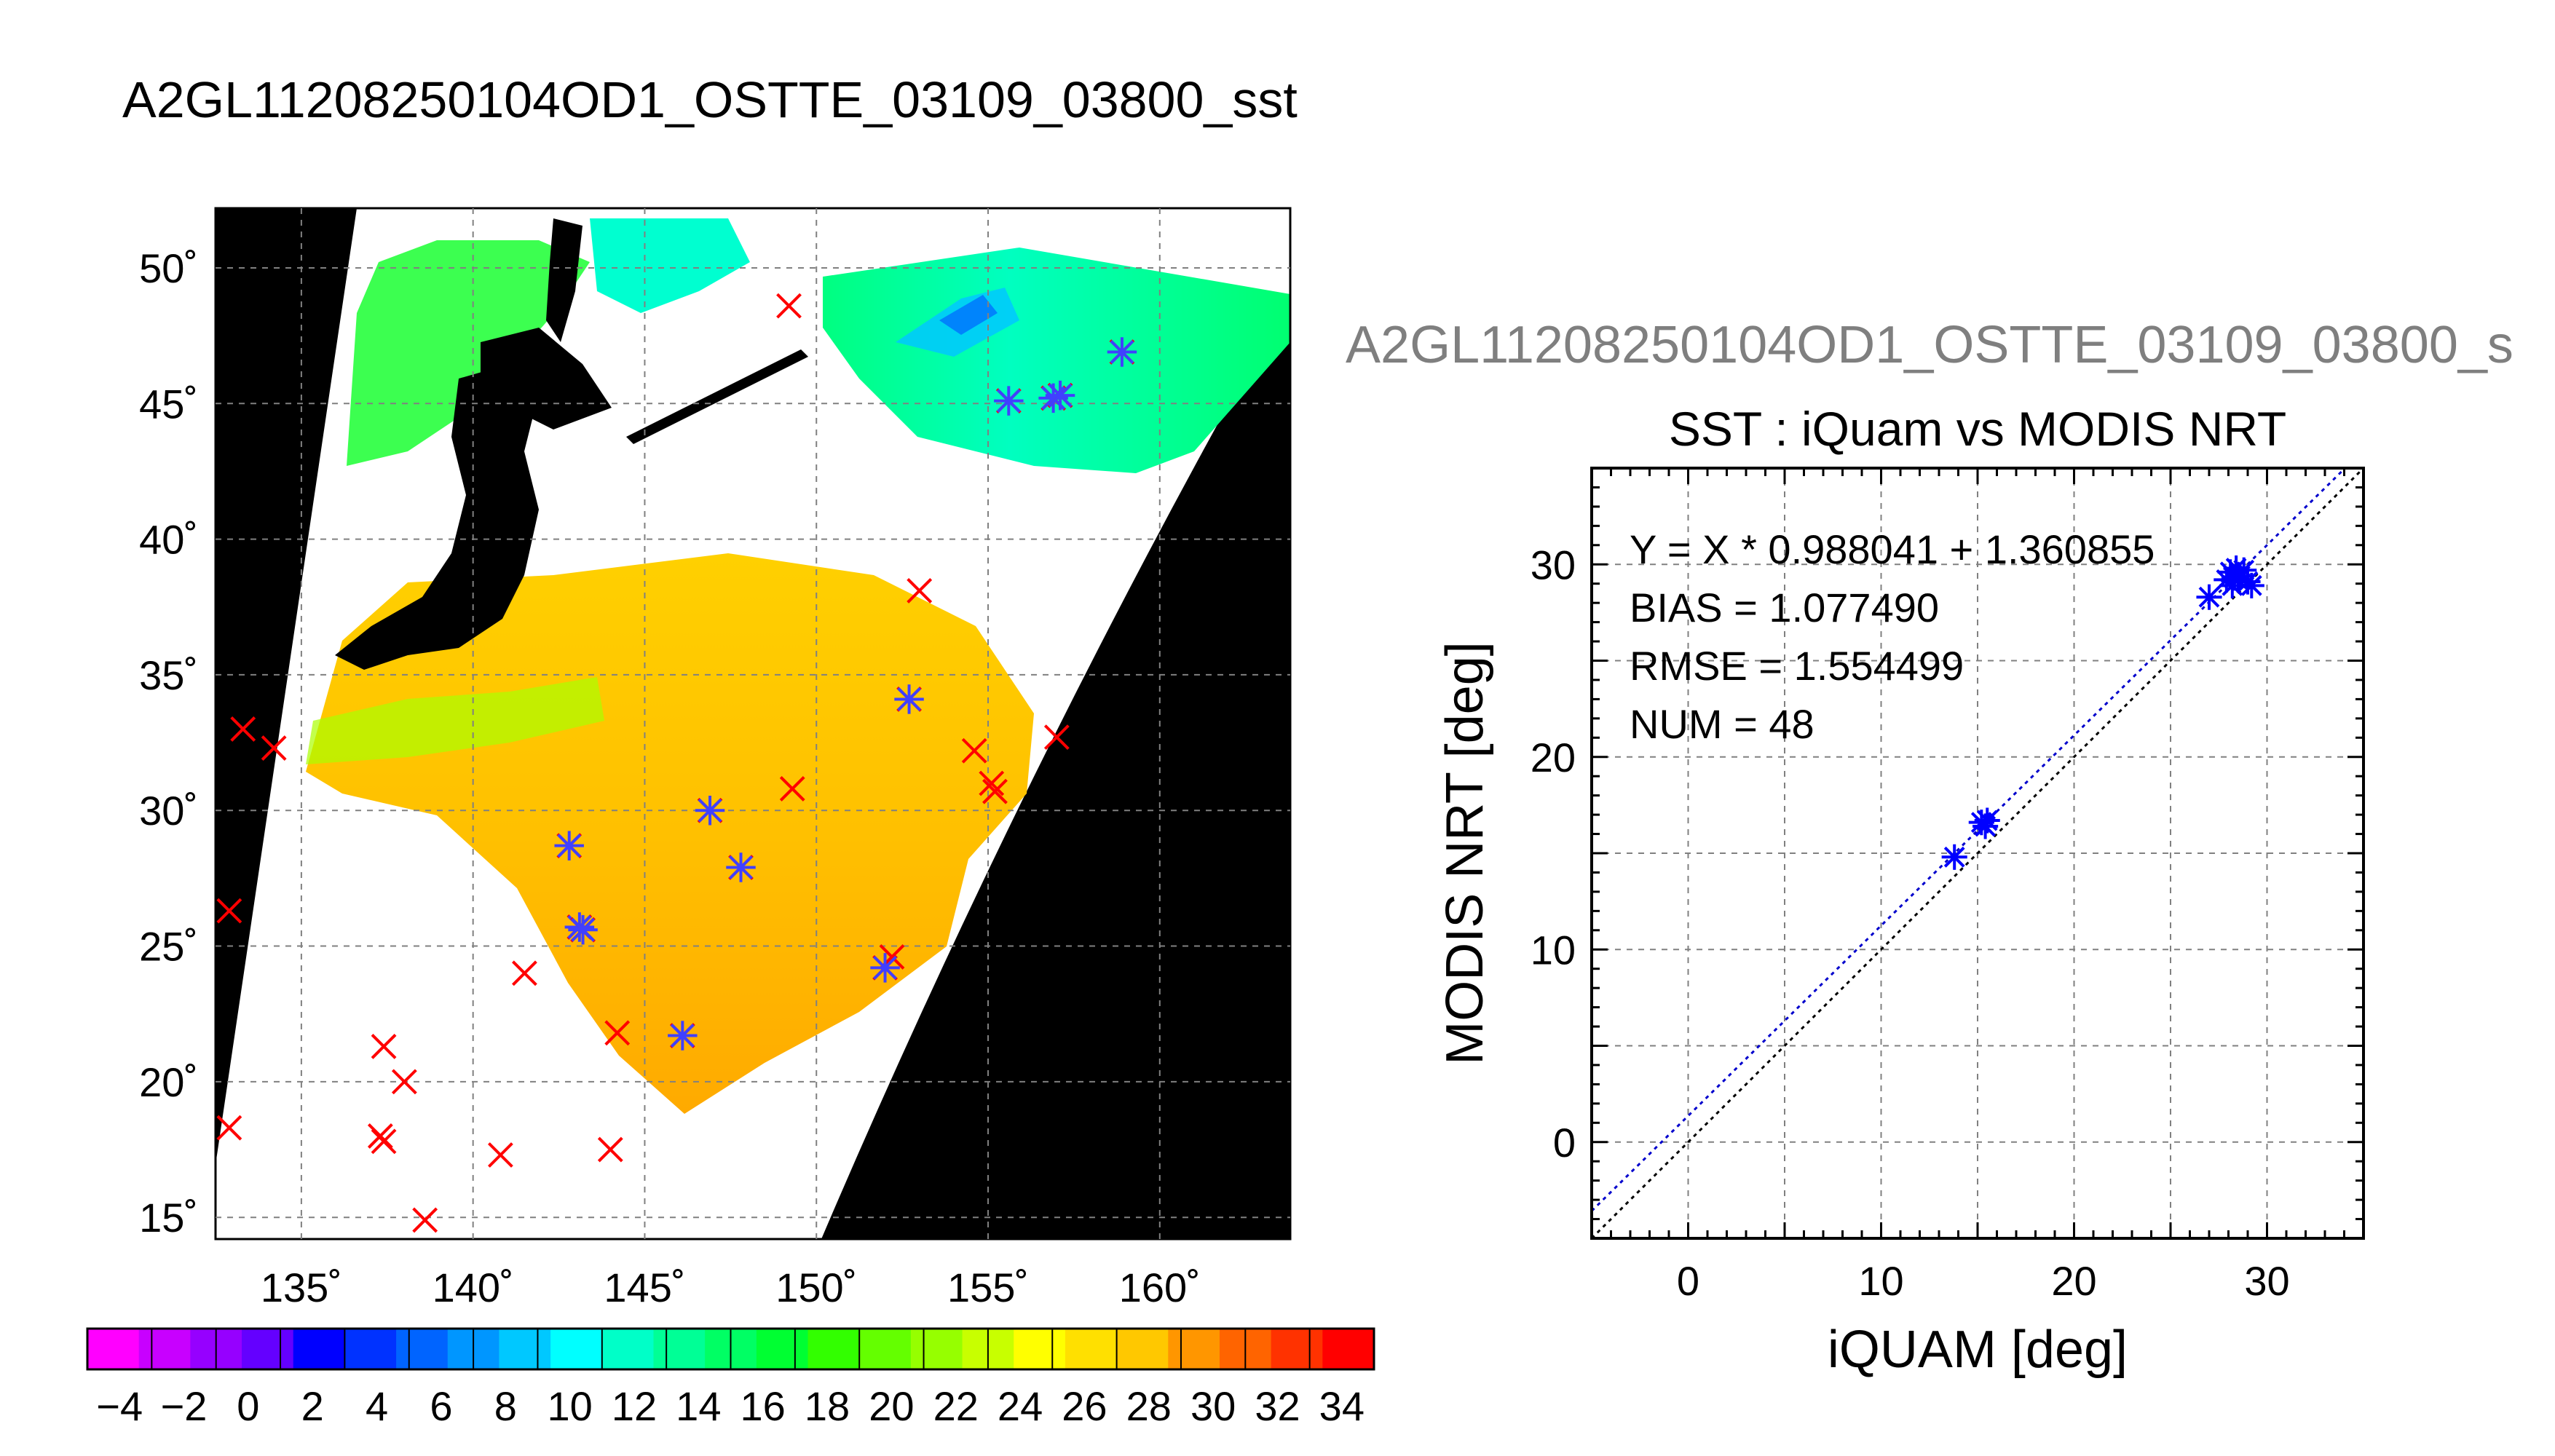 The width and height of the screenshot is (2555, 1456). What do you see at coordinates (1892, 549) in the screenshot?
I see `stats-fit-equation: Y = X * 0.988041 + 1.360855` at bounding box center [1892, 549].